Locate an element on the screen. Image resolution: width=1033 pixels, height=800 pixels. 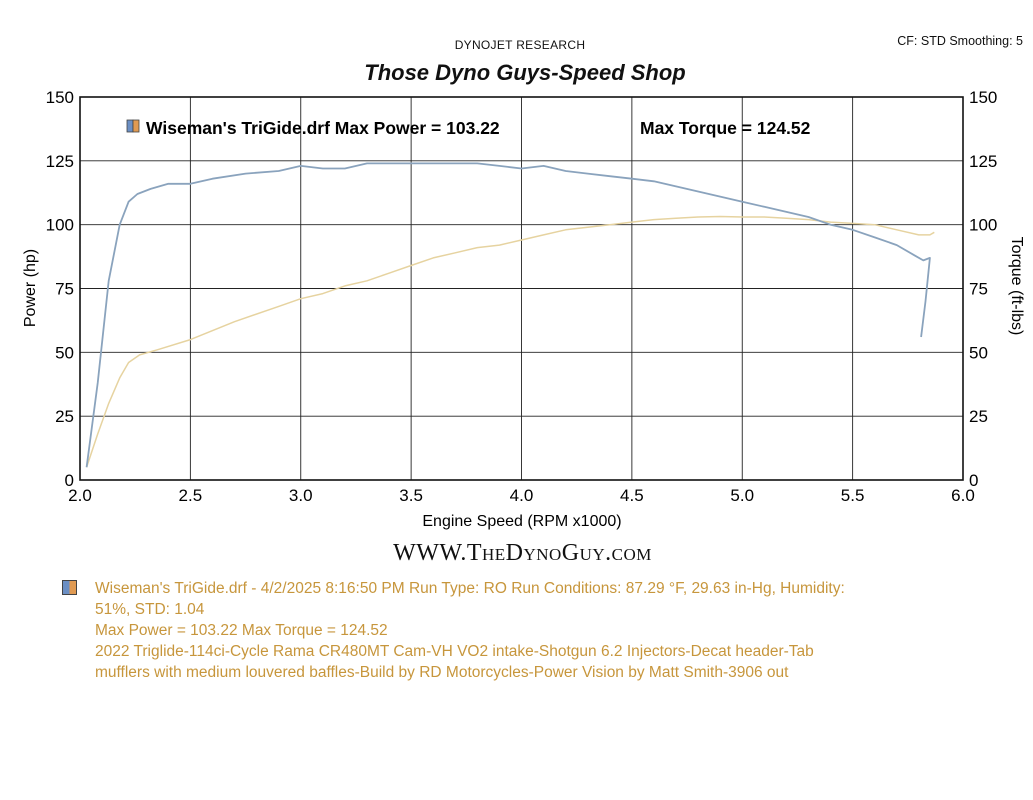
y-tick-label: 25 is located at coordinates (64, 416).